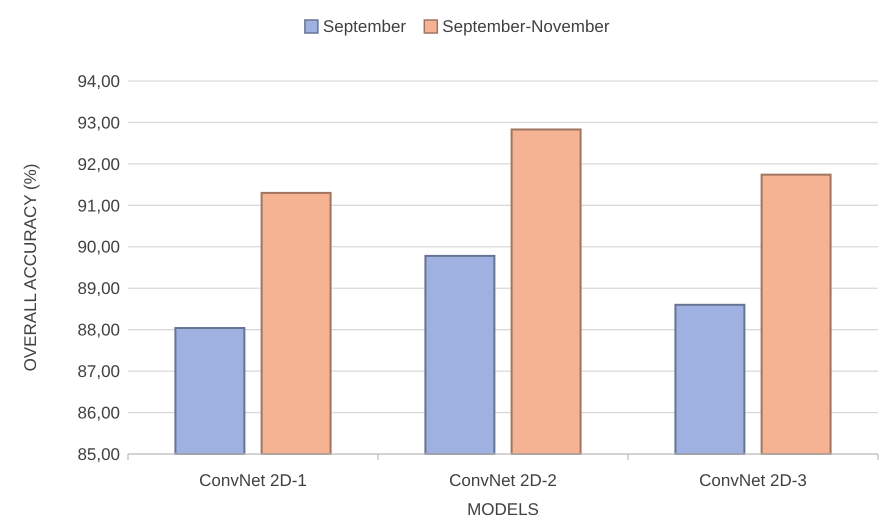 Image resolution: width=896 pixels, height=525 pixels. What do you see at coordinates (503, 480) in the screenshot?
I see `x-tick-label: ConvNet 2D-2` at bounding box center [503, 480].